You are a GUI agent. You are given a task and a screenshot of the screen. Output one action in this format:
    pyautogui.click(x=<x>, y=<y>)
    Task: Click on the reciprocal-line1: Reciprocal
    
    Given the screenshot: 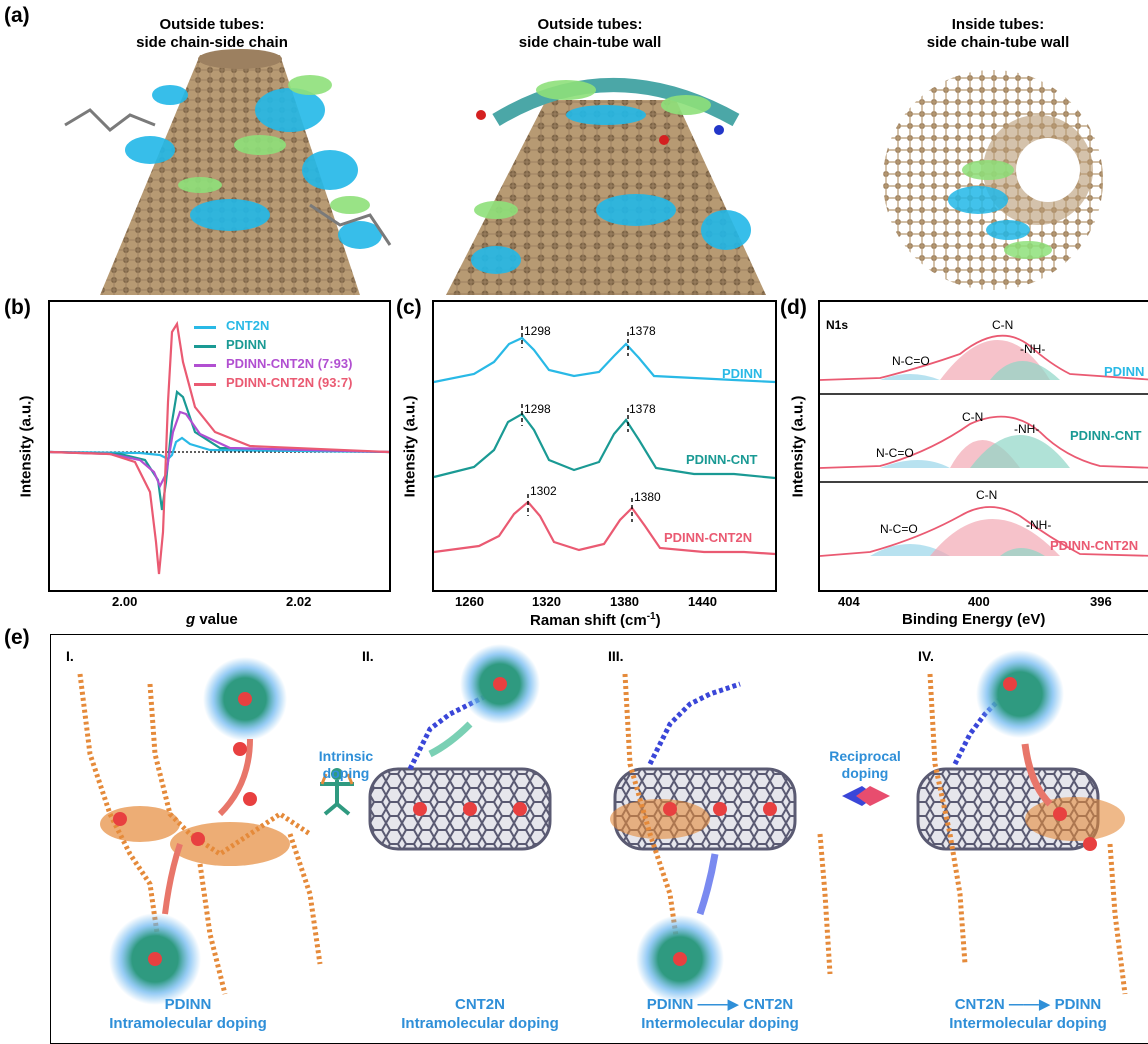 What is the action you would take?
    pyautogui.click(x=865, y=756)
    